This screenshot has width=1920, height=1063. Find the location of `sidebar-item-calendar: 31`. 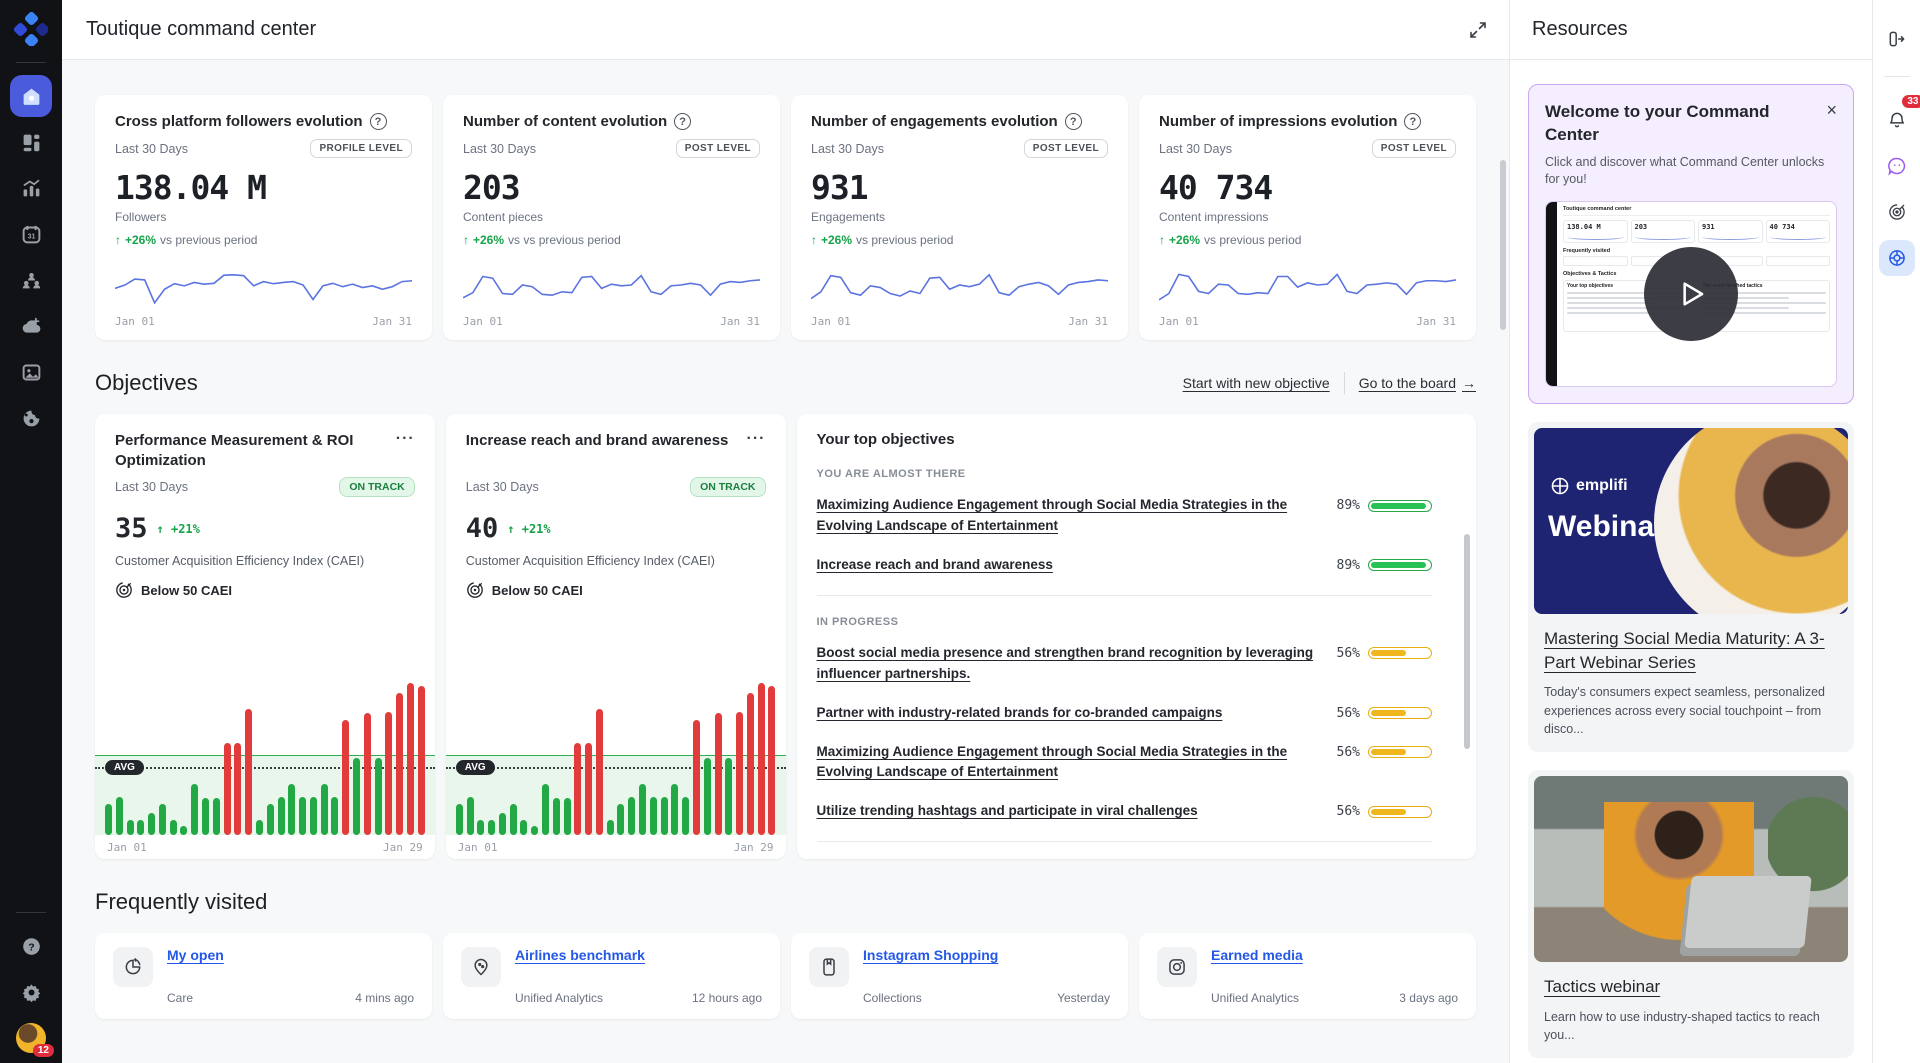

sidebar-item-calendar: 31 is located at coordinates (31, 234).